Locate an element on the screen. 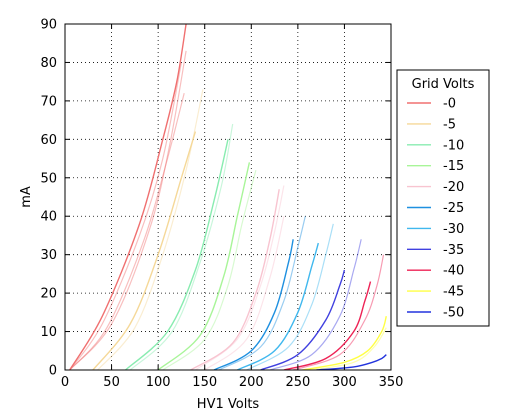 This screenshot has width=520, height=412. legend-label-grid20: -20 is located at coordinates (453, 187).